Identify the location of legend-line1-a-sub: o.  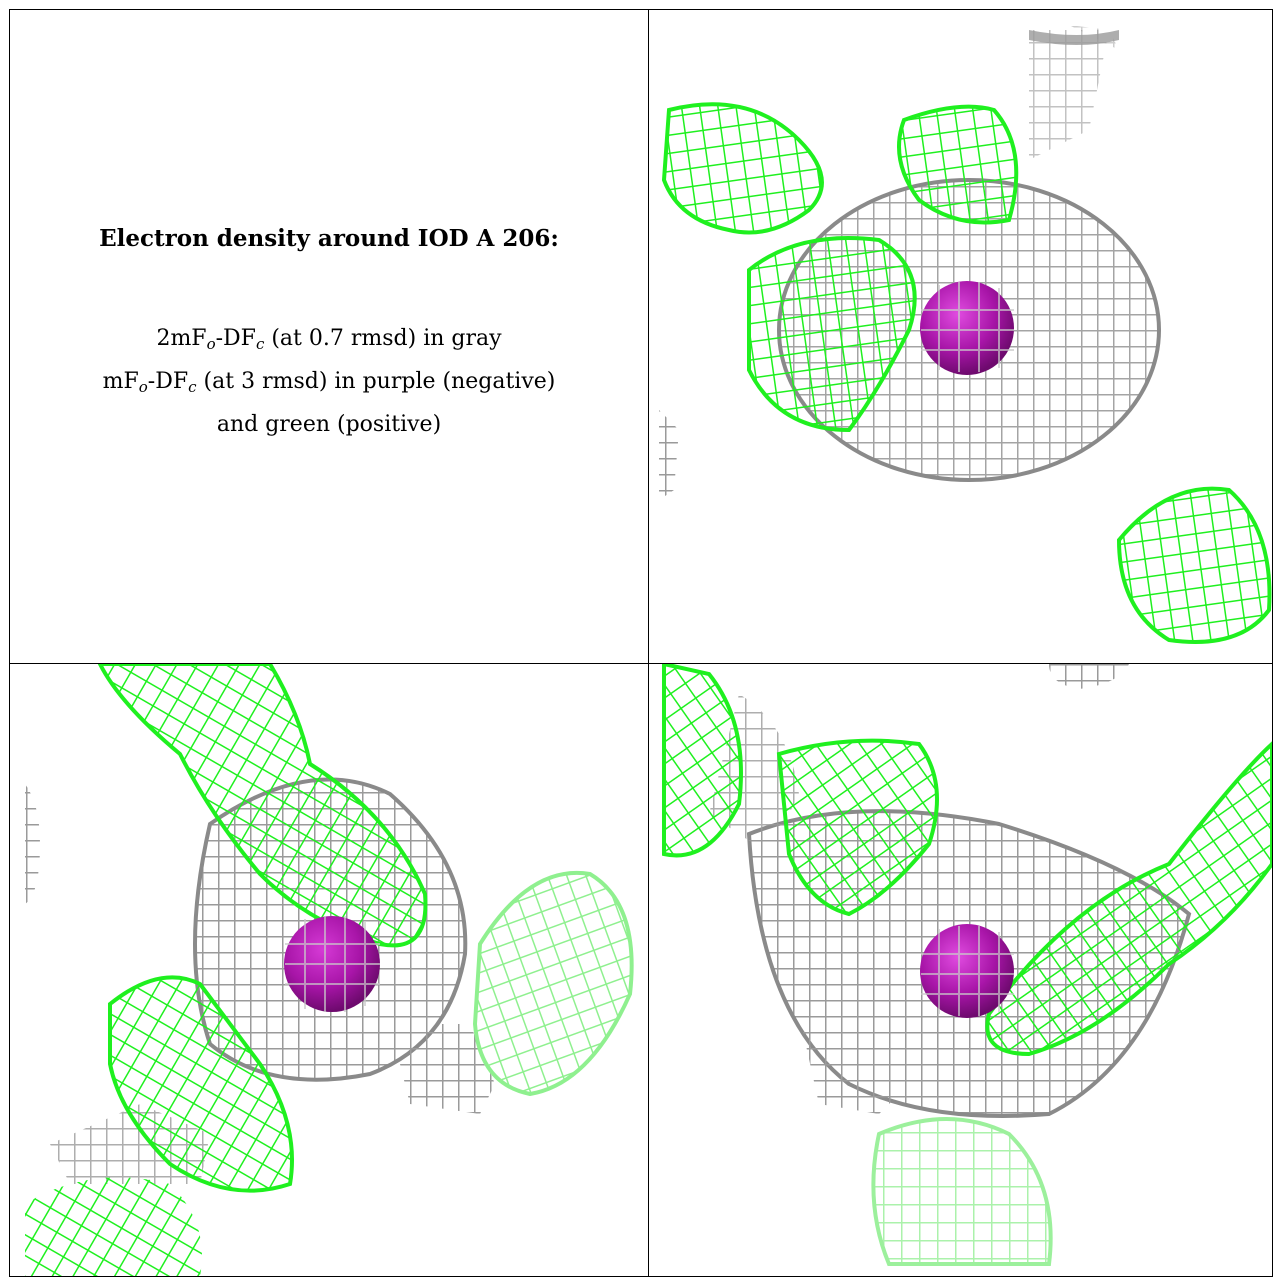
(211, 344).